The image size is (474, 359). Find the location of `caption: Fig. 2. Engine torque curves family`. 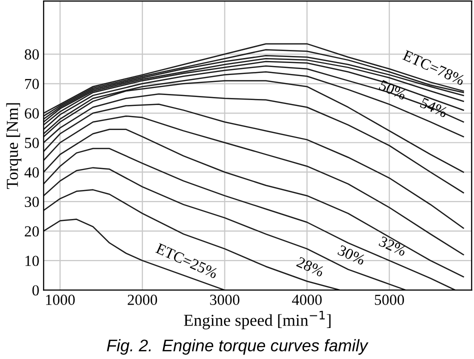

caption: Fig. 2. Engine torque curves family is located at coordinates (237, 347).